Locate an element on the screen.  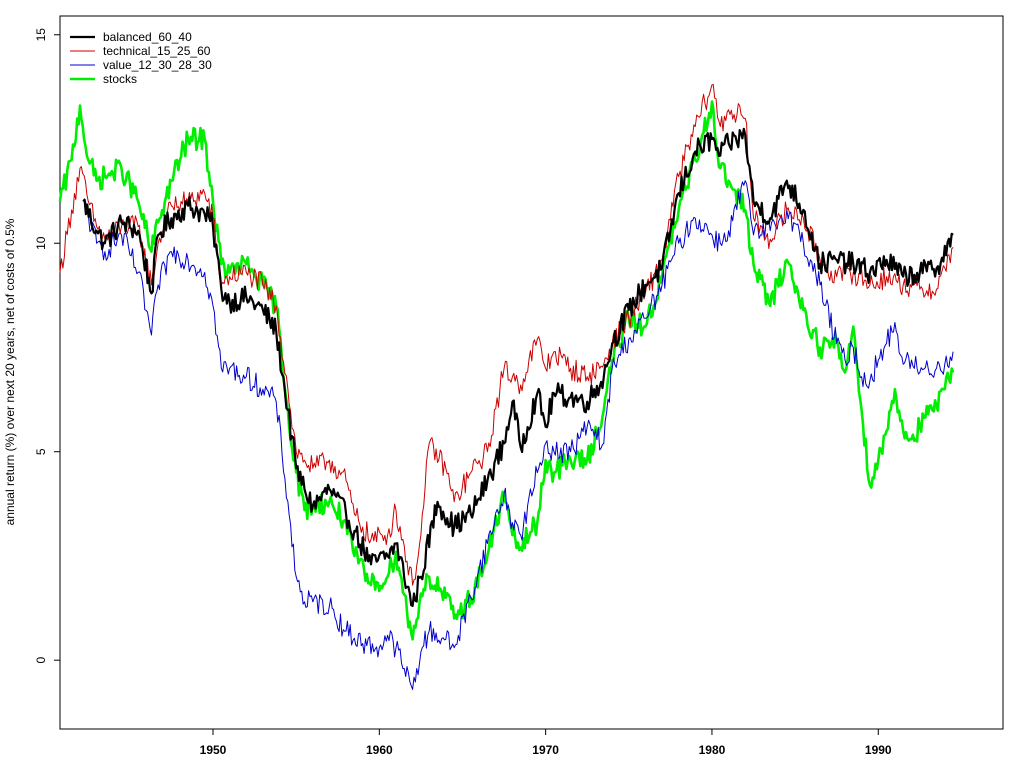
y-tick-label: 15 is located at coordinates (41, 35).